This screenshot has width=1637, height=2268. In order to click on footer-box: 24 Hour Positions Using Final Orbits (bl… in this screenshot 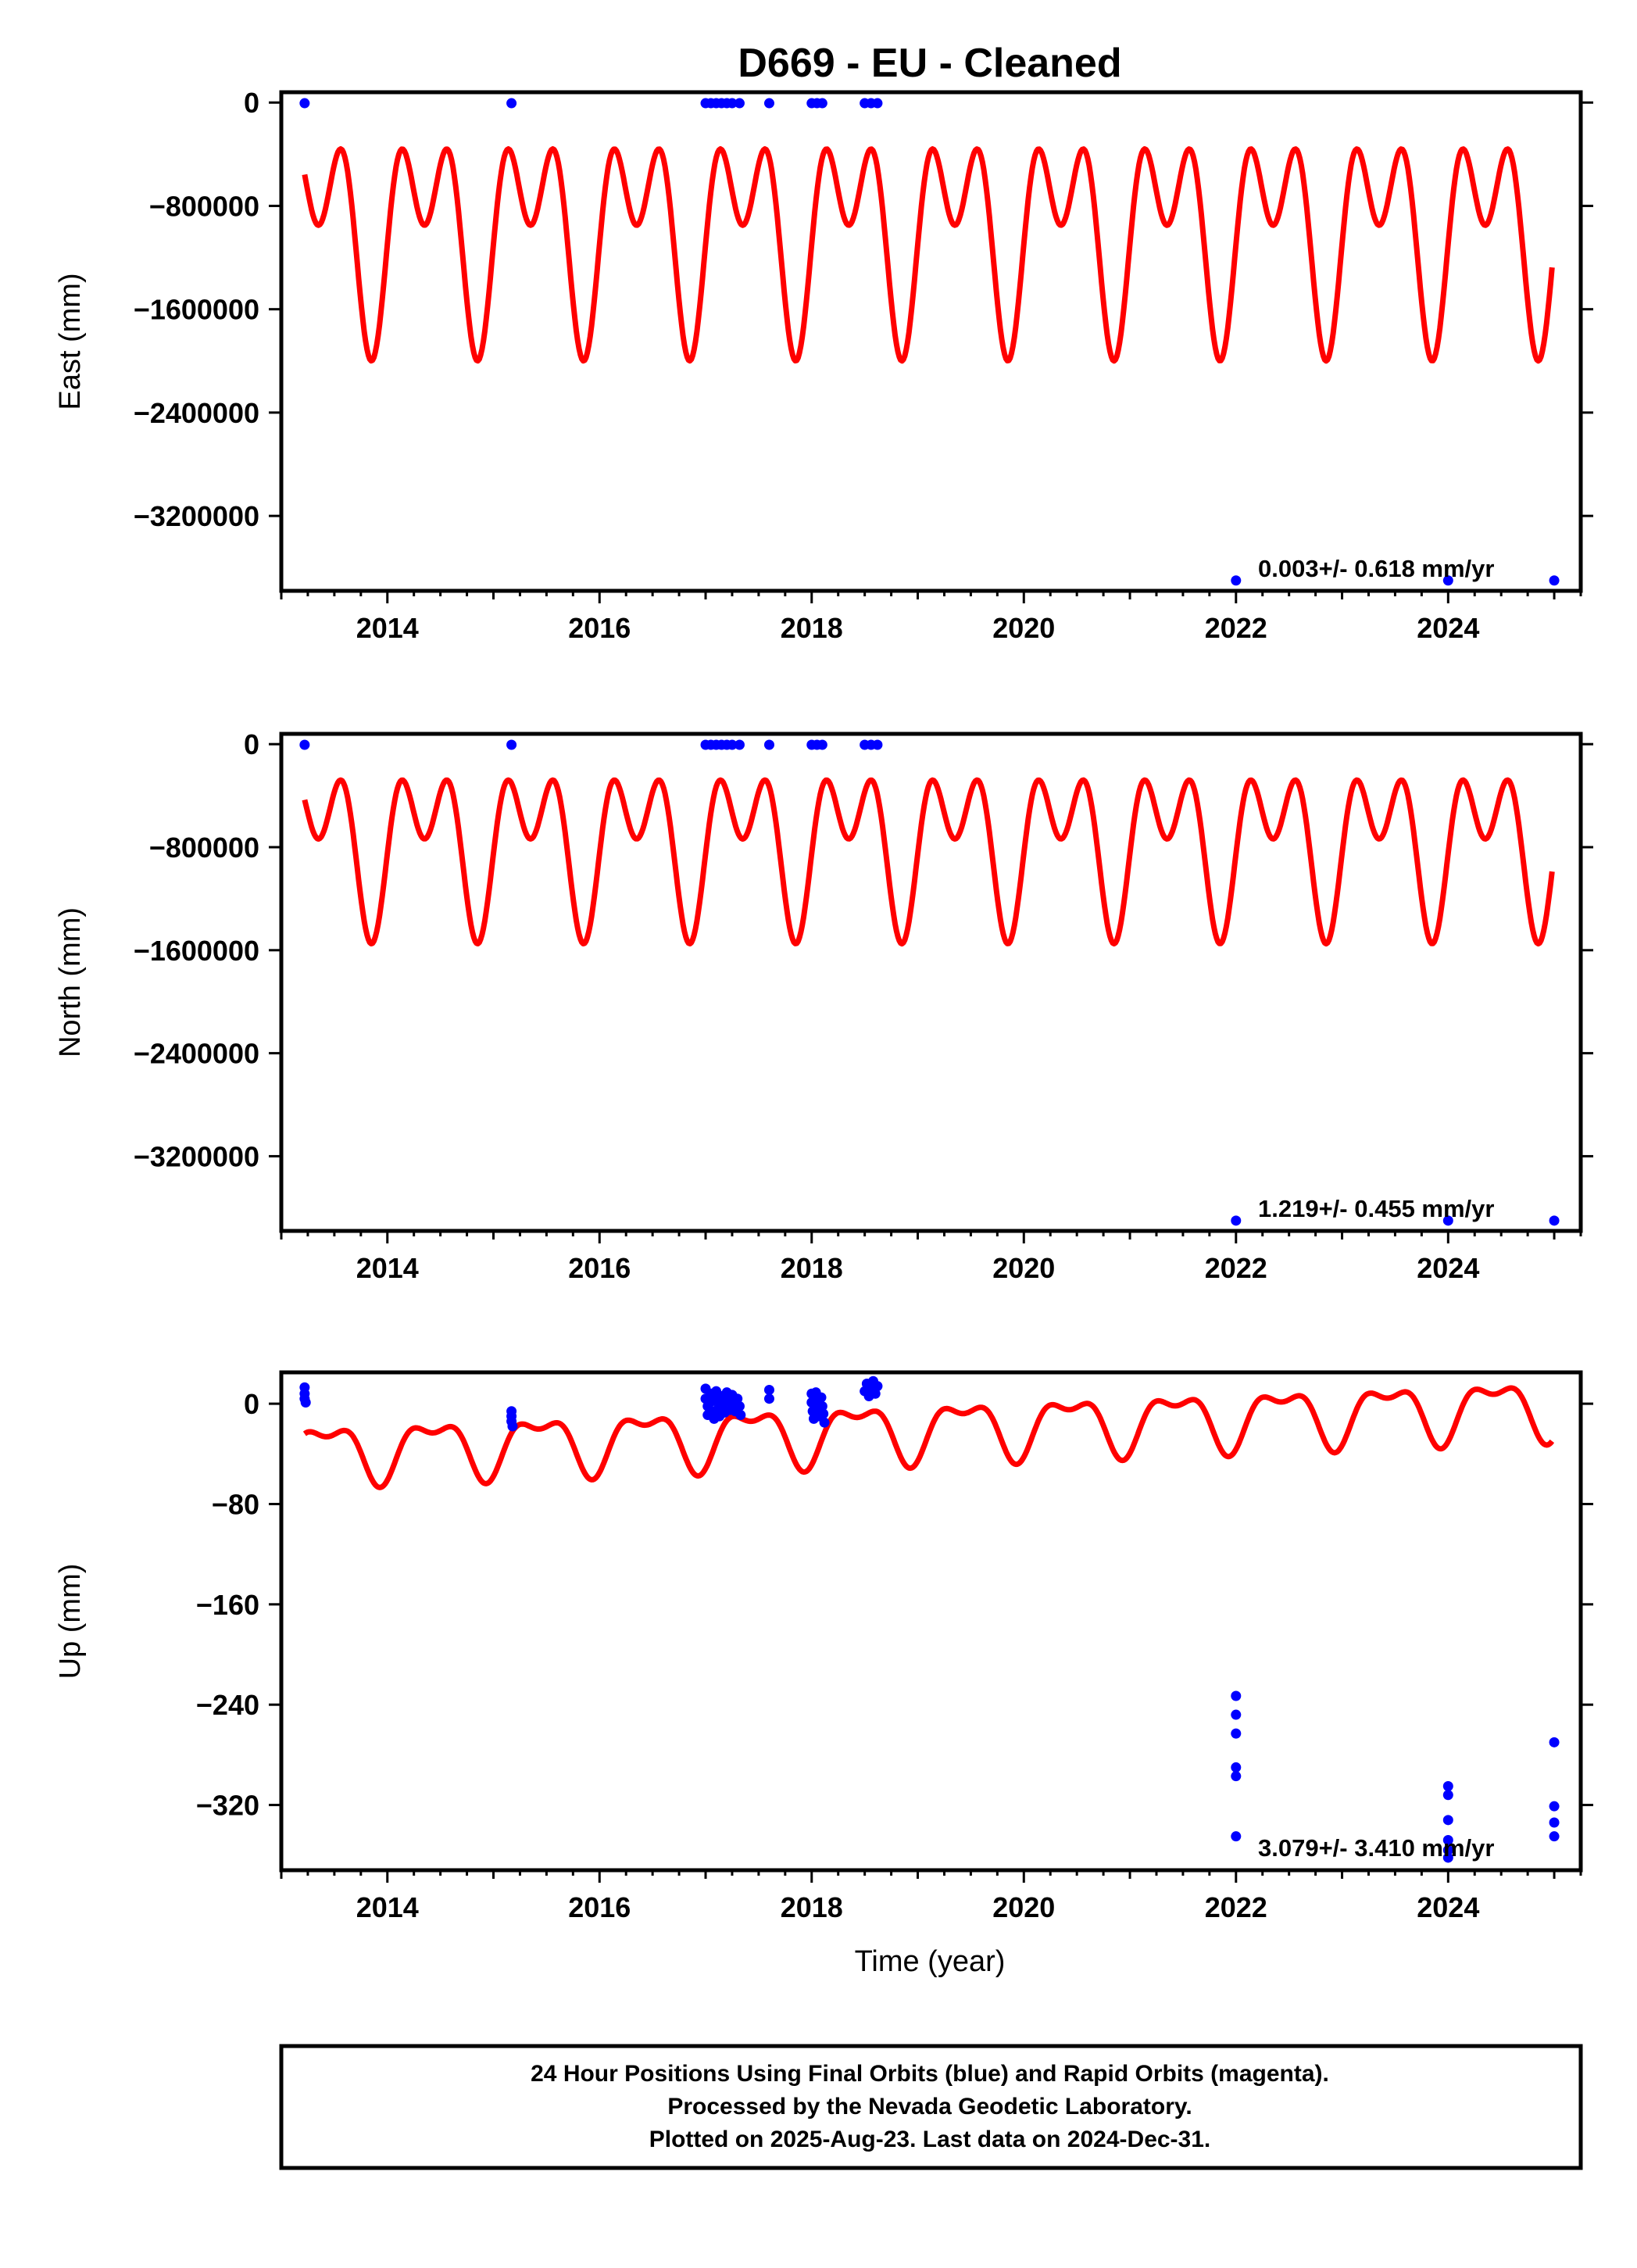, I will do `click(931, 2107)`.